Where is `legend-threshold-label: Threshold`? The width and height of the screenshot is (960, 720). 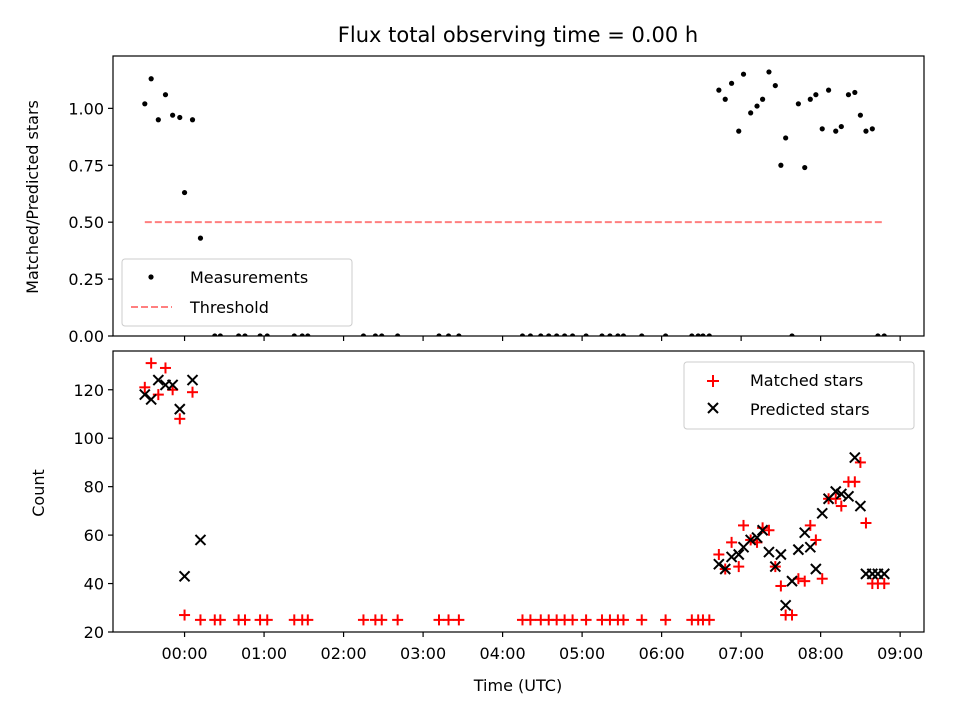 legend-threshold-label: Threshold is located at coordinates (229, 307).